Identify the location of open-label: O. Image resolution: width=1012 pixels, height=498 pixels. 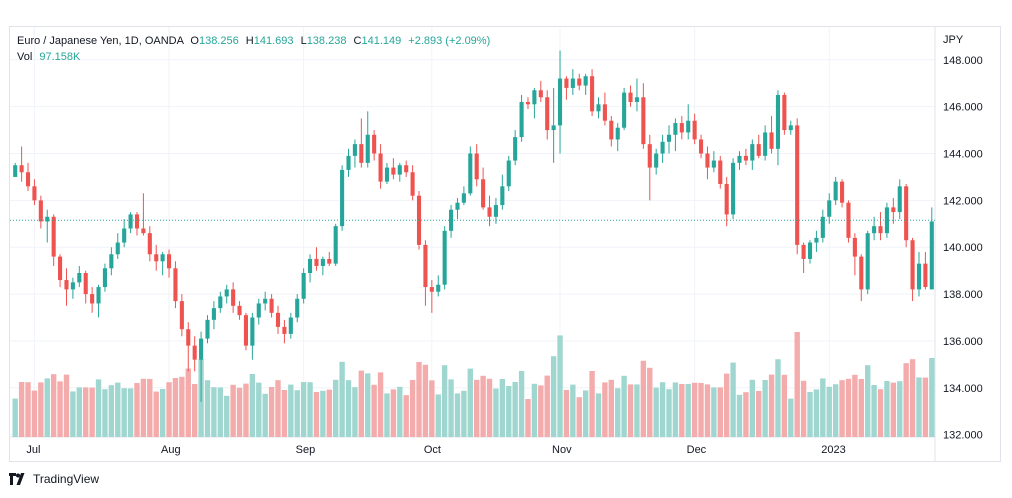
(194, 41).